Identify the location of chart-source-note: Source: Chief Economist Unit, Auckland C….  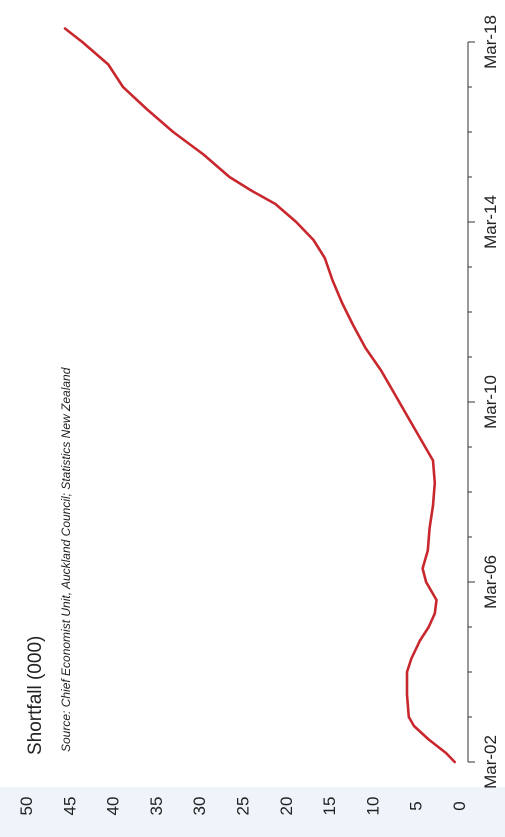
(66, 559).